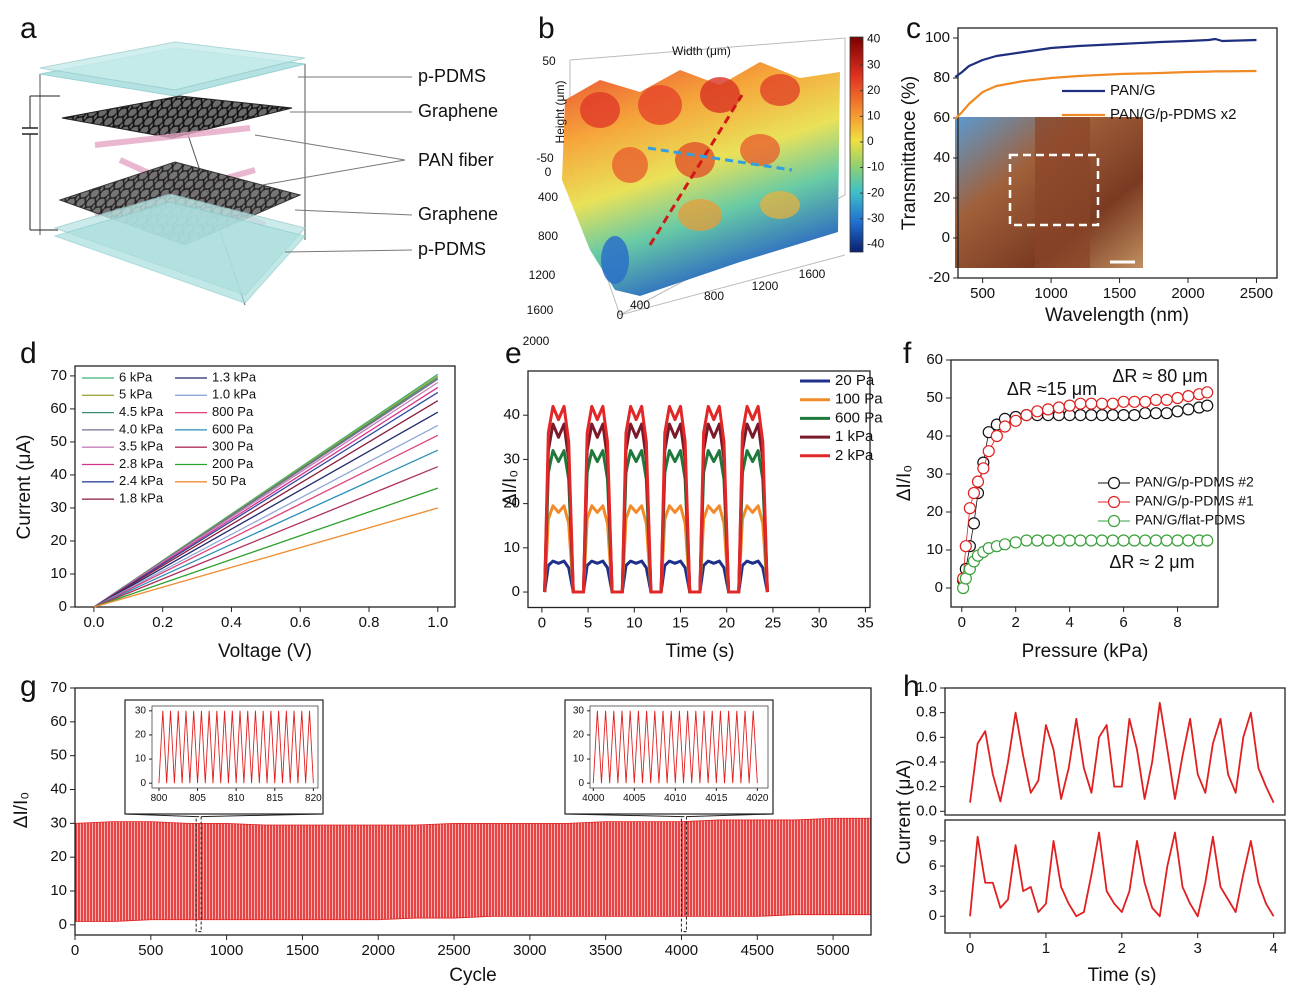  Describe the element at coordinates (874, 116) in the screenshot. I see `colorbar-tick-label: 10` at that location.